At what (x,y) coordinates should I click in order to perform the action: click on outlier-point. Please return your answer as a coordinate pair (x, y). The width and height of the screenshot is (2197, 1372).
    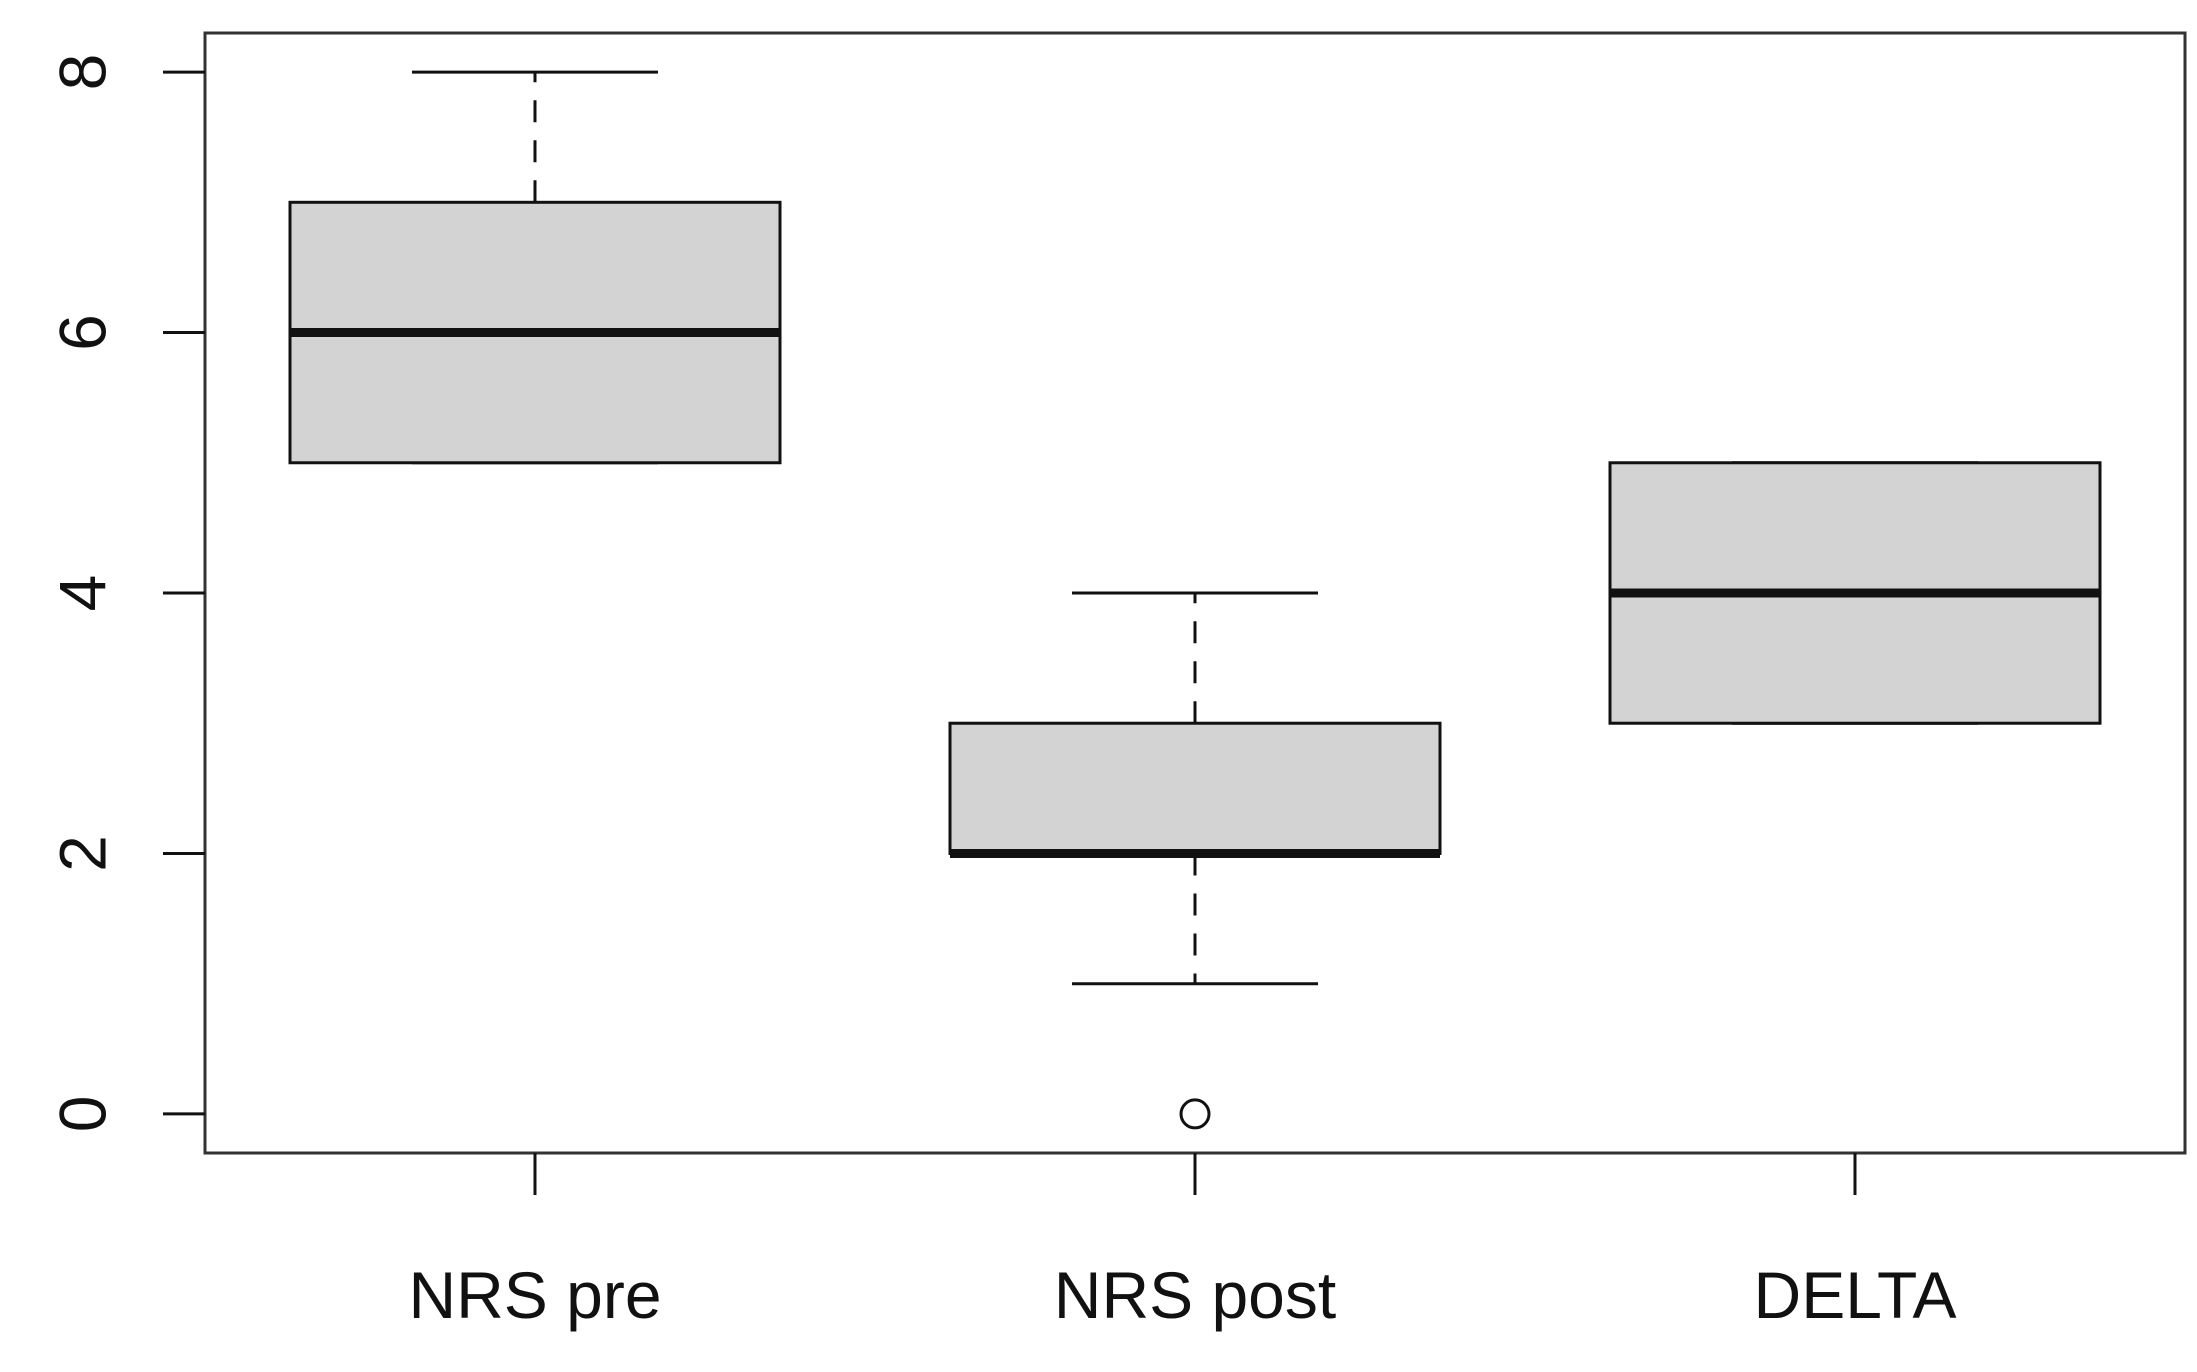
    Looking at the image, I should click on (1195, 1114).